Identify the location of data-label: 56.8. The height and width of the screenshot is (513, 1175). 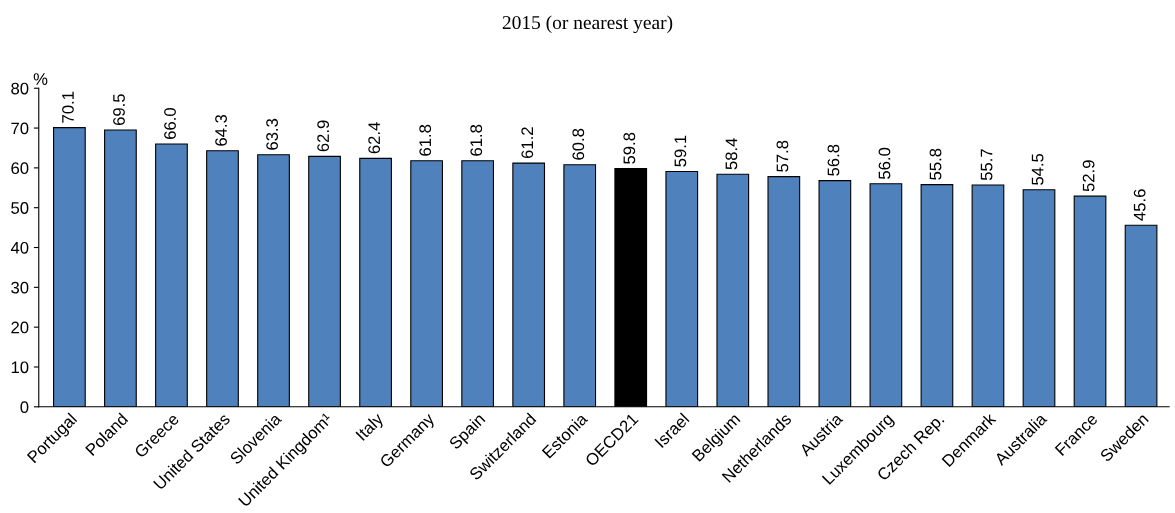
(833, 160).